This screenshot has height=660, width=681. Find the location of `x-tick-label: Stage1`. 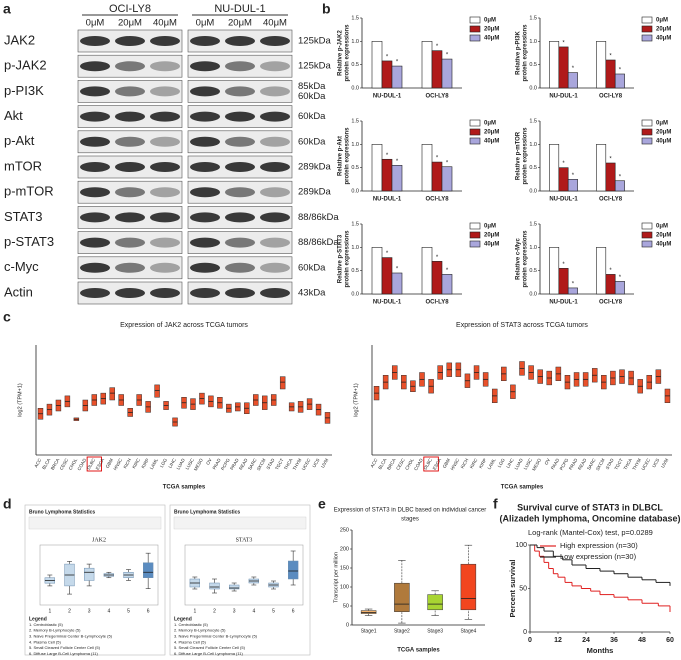

x-tick-label: Stage1 is located at coordinates (369, 631).